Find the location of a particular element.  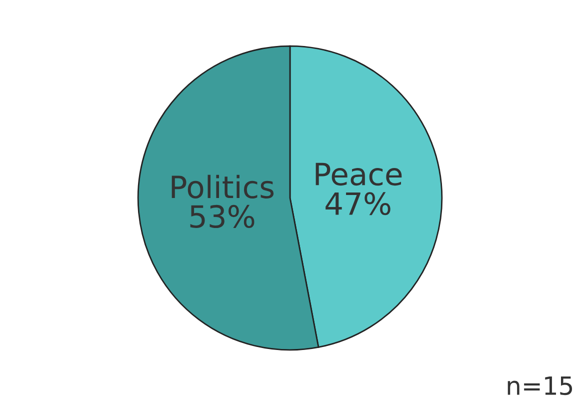

slice-label: Peace is located at coordinates (359, 174).